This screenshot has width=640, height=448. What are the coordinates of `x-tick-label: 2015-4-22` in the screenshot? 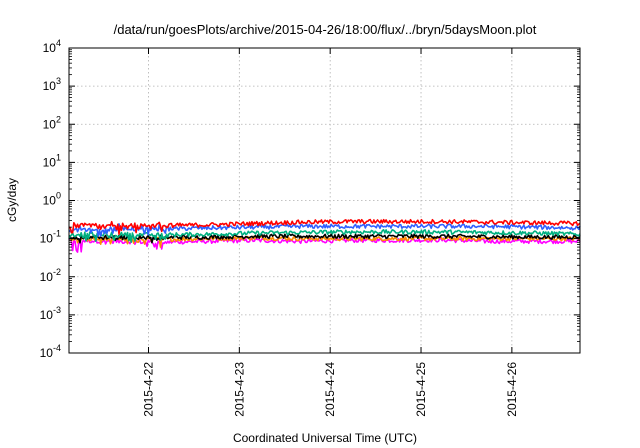 It's located at (148, 389).